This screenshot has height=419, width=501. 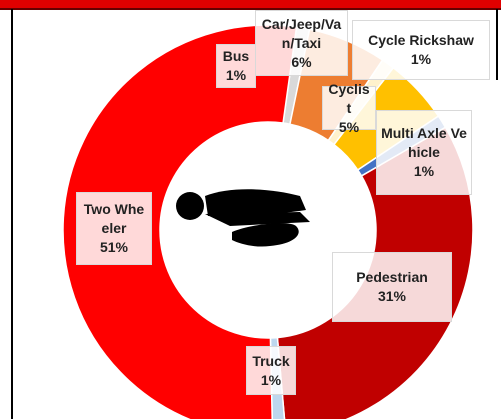 What do you see at coordinates (392, 277) in the screenshot?
I see `label-name: Pedestrian` at bounding box center [392, 277].